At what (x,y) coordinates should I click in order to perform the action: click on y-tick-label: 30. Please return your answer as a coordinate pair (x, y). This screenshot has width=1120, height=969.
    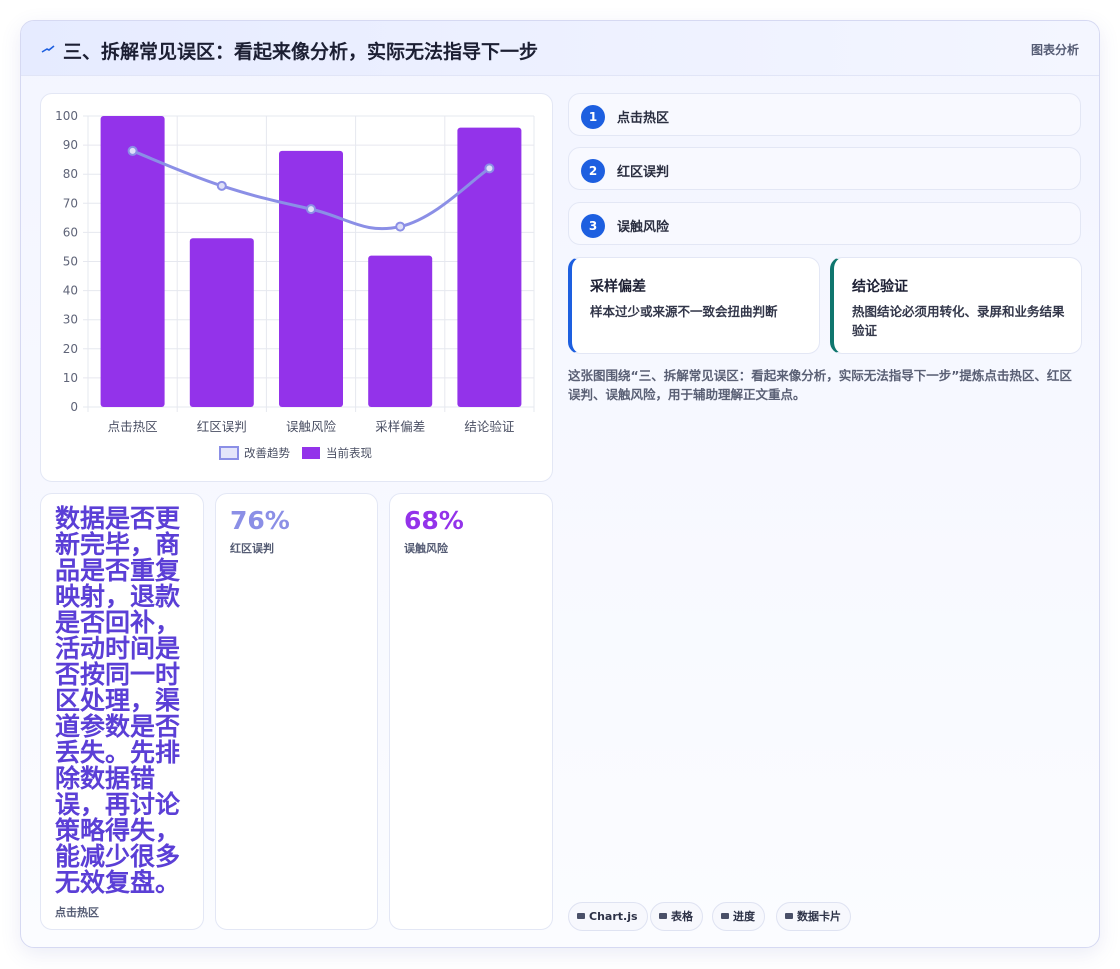
    Looking at the image, I should click on (70, 320).